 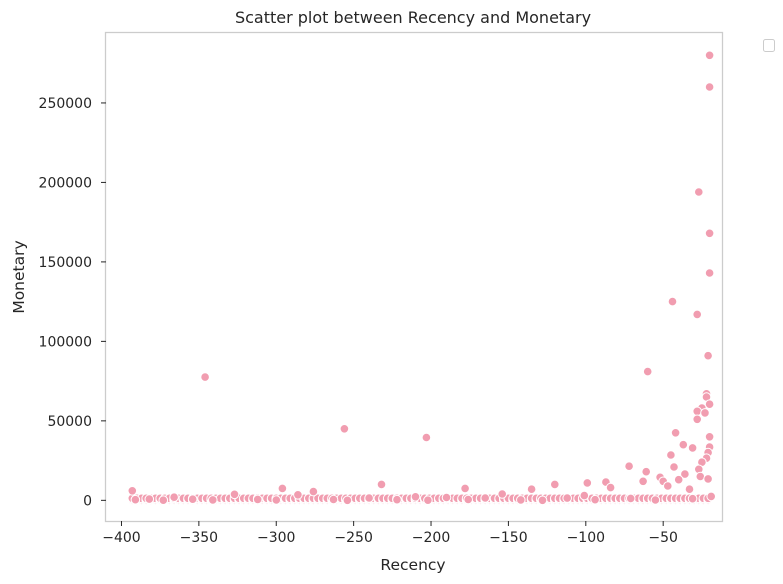 What do you see at coordinates (19, 276) in the screenshot?
I see `y-axis-label: Monetary` at bounding box center [19, 276].